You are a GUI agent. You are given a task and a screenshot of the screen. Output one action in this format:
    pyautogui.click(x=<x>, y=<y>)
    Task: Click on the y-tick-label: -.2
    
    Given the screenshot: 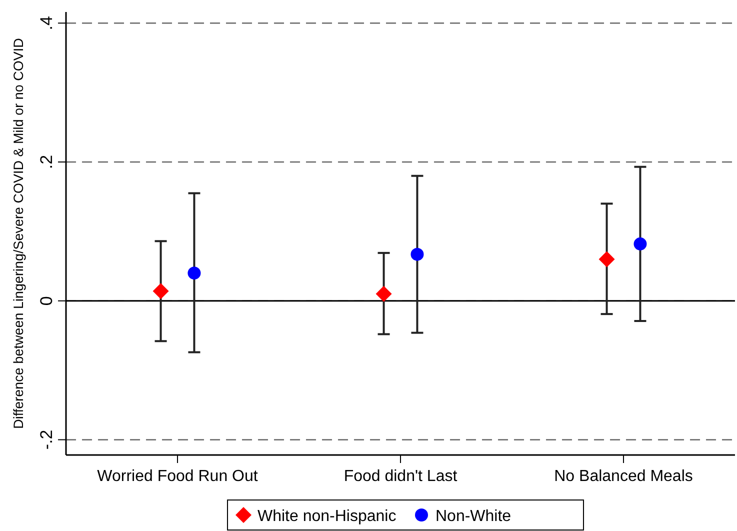 What is the action you would take?
    pyautogui.click(x=46, y=440)
    